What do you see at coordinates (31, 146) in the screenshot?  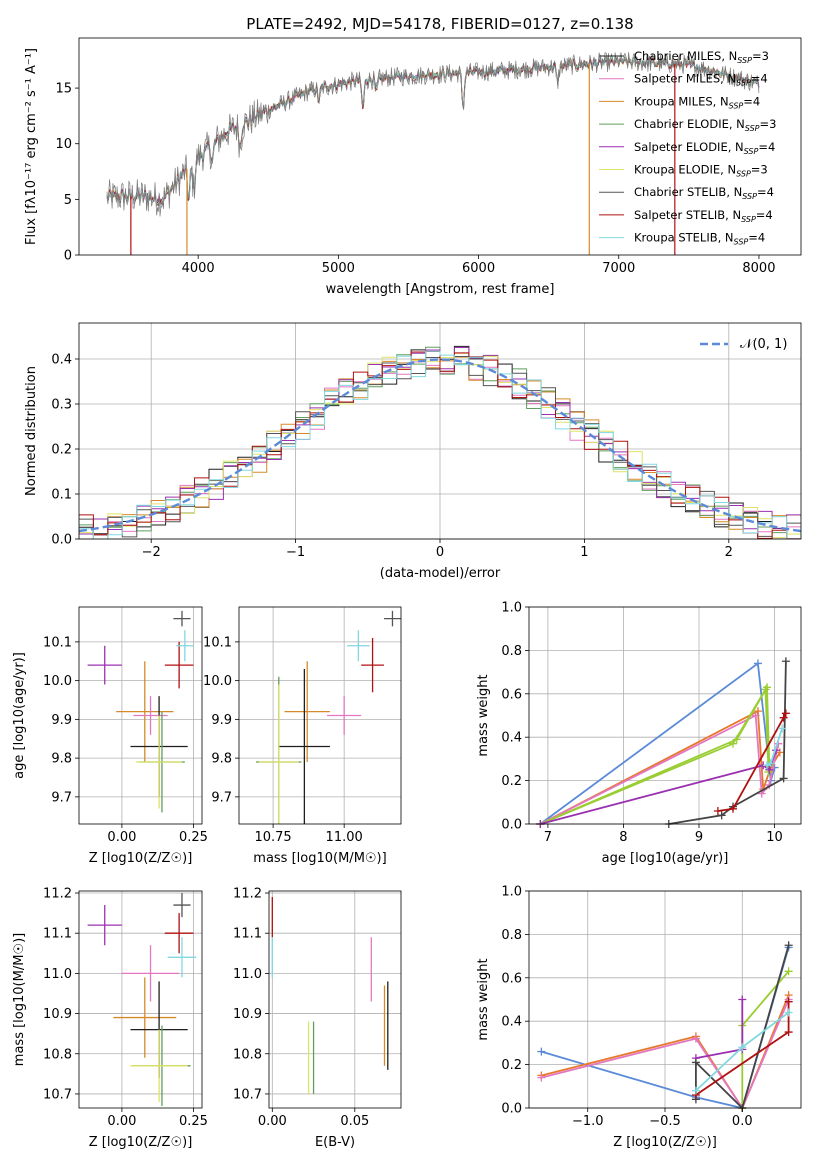 I see `y-axis-label: Flux [fλ10⁻¹⁷ erg cm⁻² s⁻¹ A⁻¹]` at bounding box center [31, 146].